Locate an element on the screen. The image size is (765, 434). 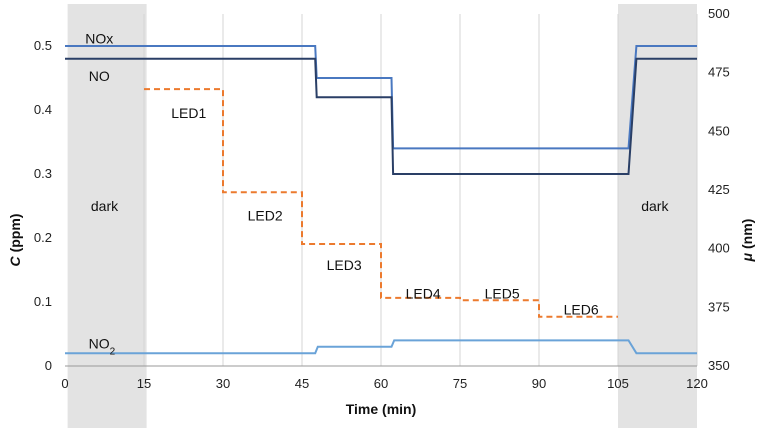
y-right-tick-label: 425 is located at coordinates (719, 189).